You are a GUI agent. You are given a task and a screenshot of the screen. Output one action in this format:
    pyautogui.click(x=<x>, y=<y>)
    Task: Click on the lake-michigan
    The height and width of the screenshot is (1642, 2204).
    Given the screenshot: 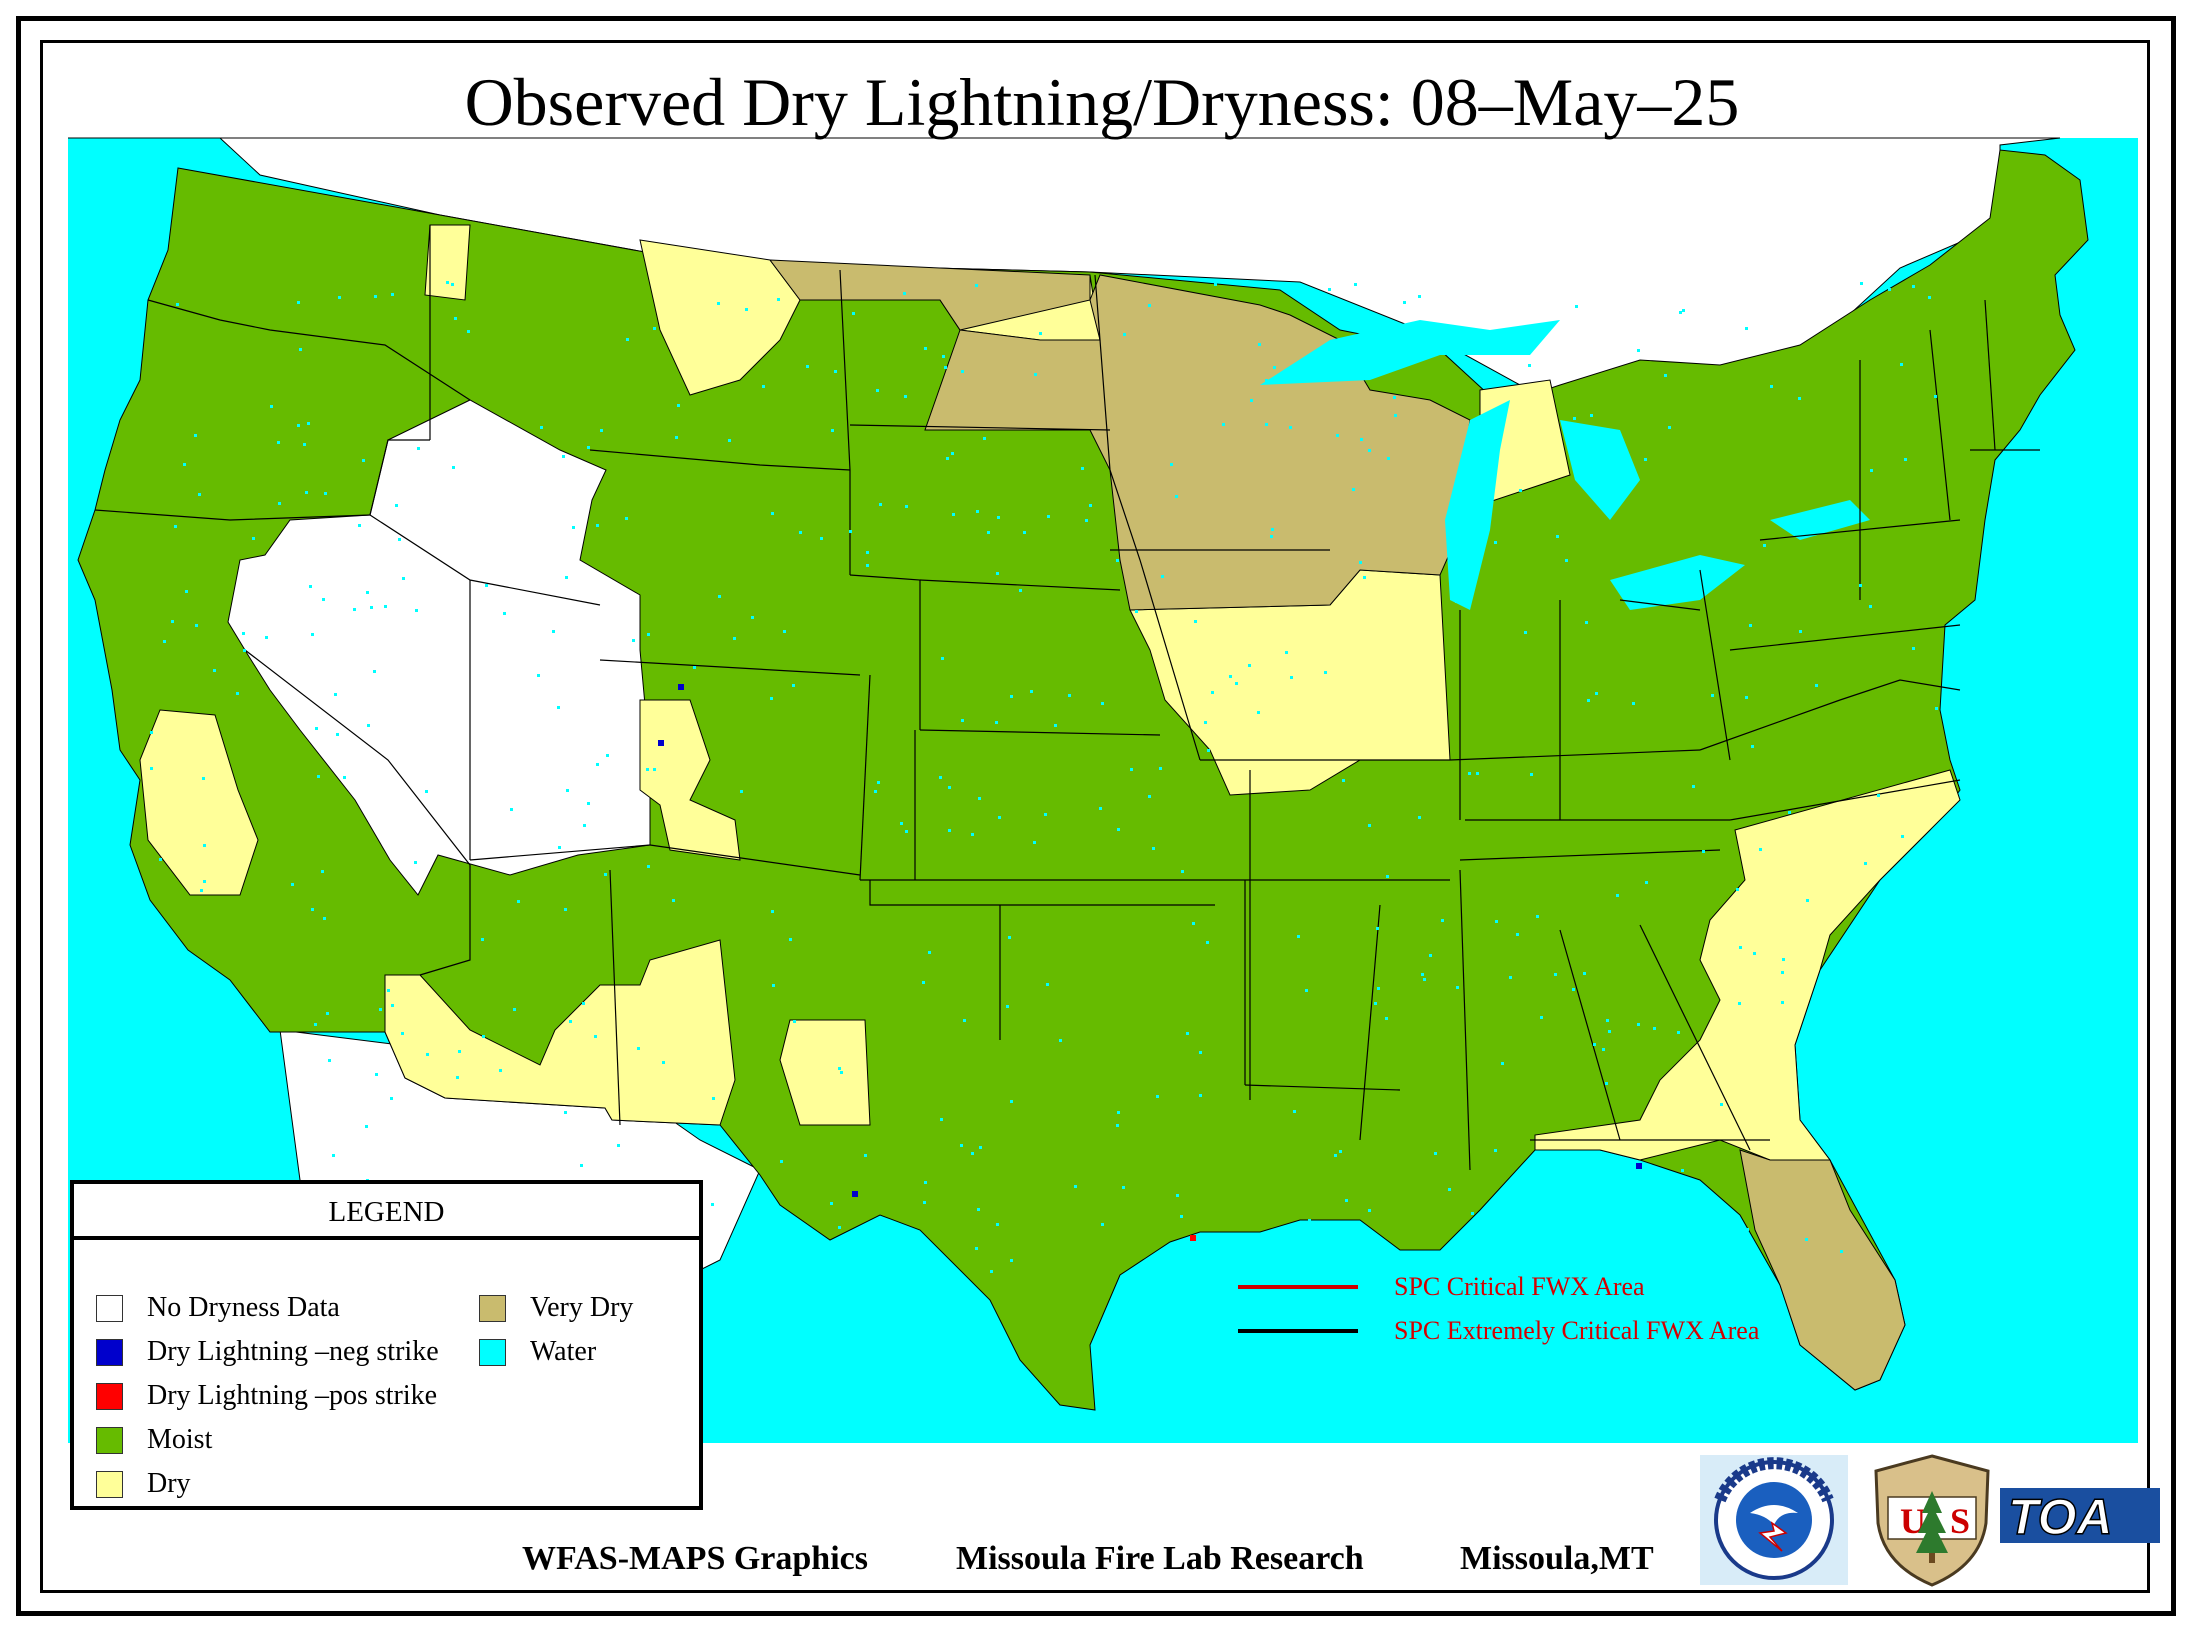 What is the action you would take?
    pyautogui.click(x=1477, y=505)
    